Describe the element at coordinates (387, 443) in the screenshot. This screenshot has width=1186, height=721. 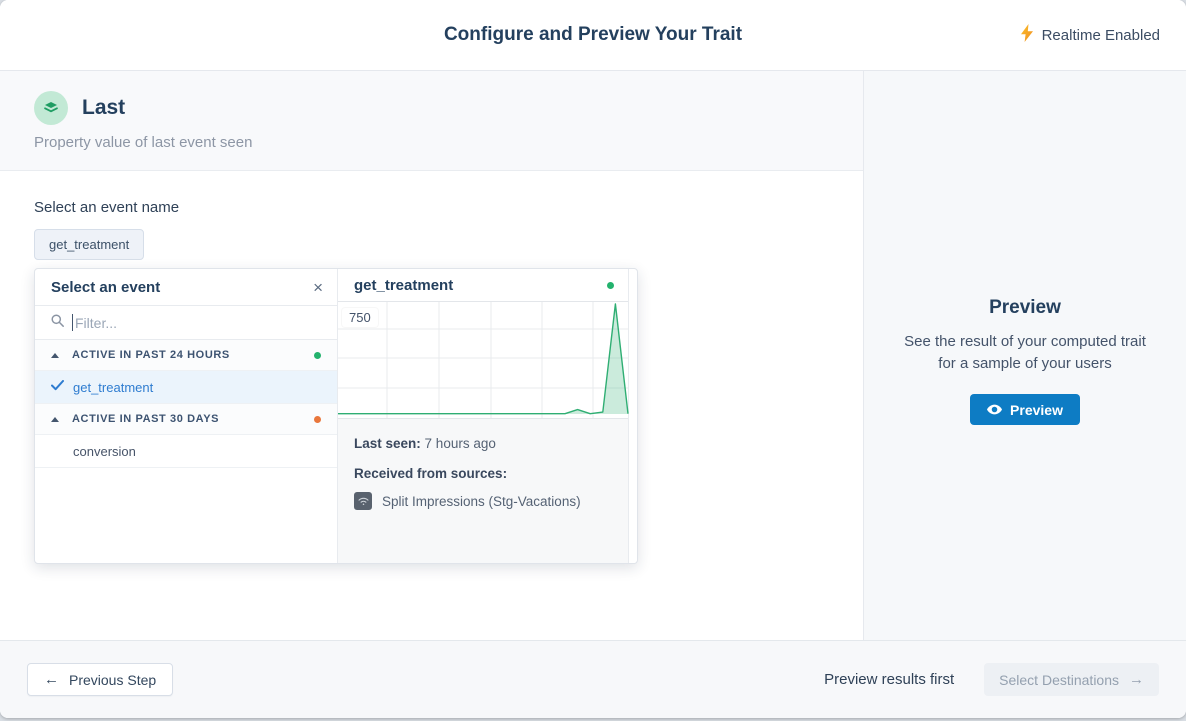
I see `last-seen-label: Last seen:` at that location.